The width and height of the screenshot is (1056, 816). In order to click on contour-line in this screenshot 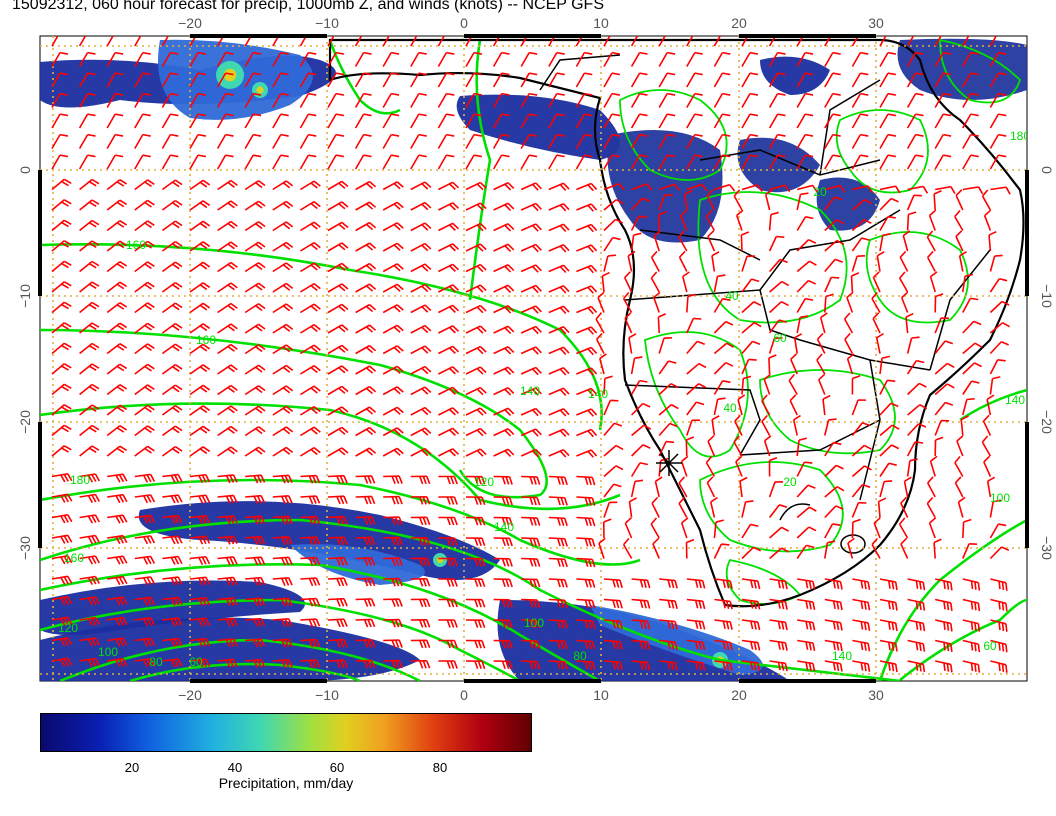, I will do `click(480, 170)`.